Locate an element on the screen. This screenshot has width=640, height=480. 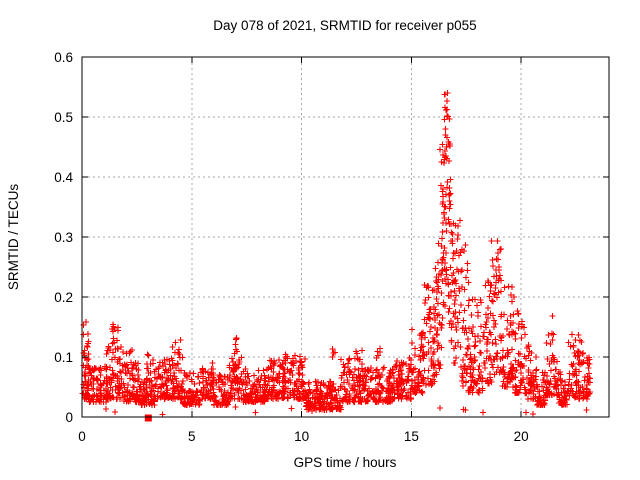
x-tick-label: 20 is located at coordinates (521, 436).